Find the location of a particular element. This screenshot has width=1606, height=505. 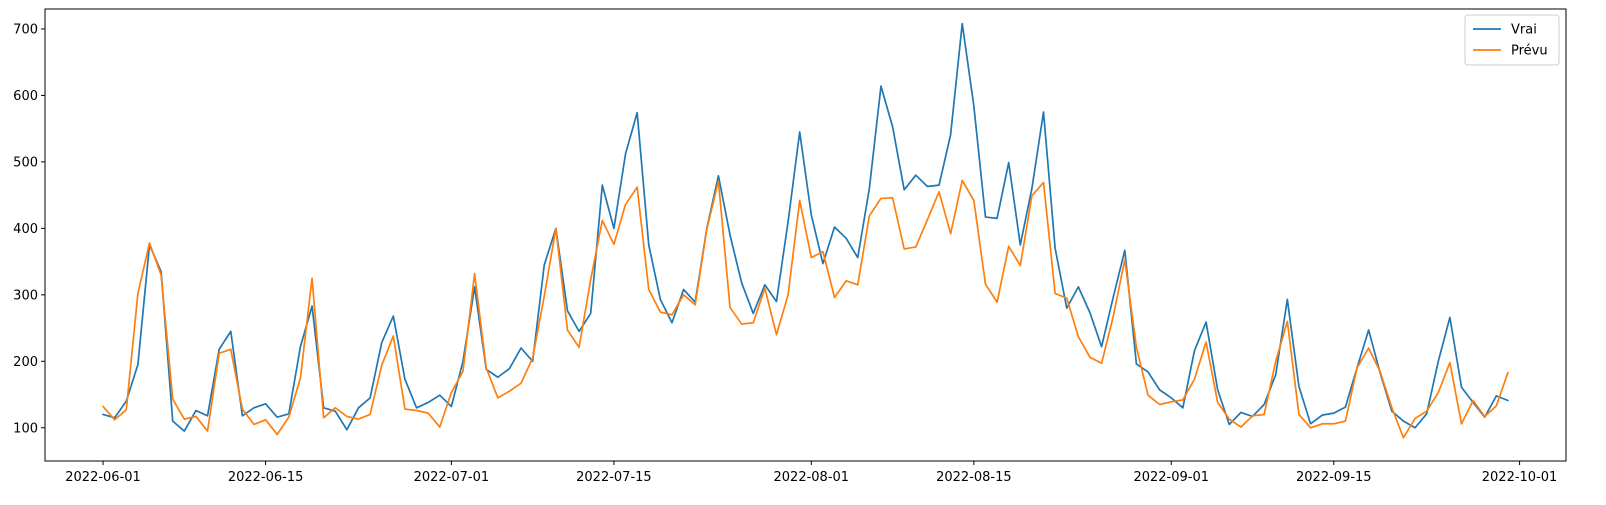

x-tick-label: 2022-07-01 is located at coordinates (452, 477).